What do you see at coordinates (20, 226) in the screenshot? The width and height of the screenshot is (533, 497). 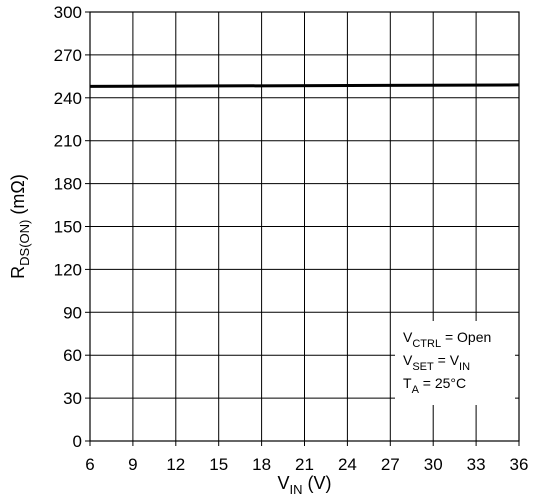 I see `y-axis-label: RDS(ON) (mΩ)` at bounding box center [20, 226].